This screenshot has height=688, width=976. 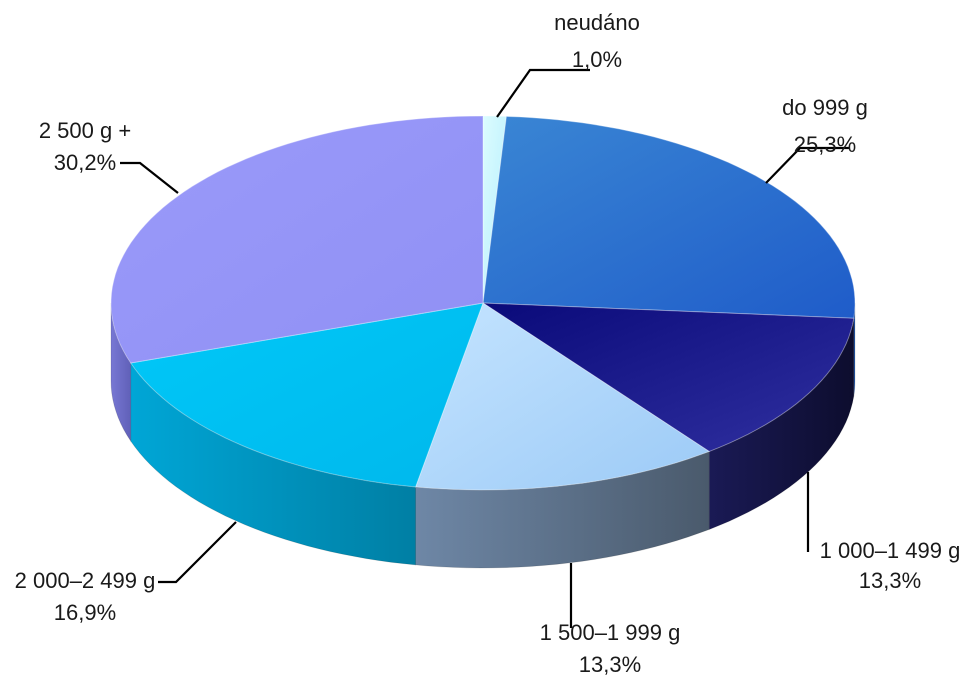 I want to click on slice-label: 2 000–2 499 g, so click(x=85, y=580).